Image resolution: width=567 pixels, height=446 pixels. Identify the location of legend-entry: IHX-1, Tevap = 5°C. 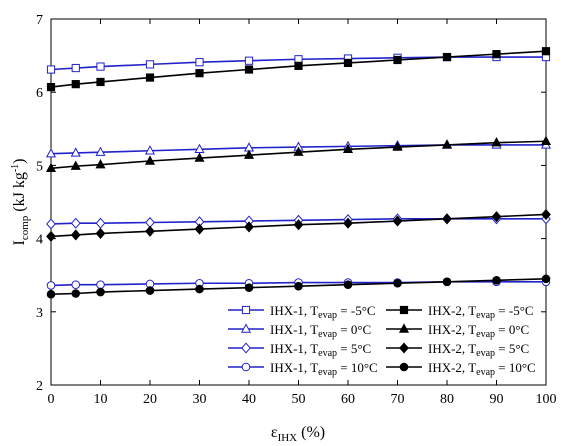
(299, 350).